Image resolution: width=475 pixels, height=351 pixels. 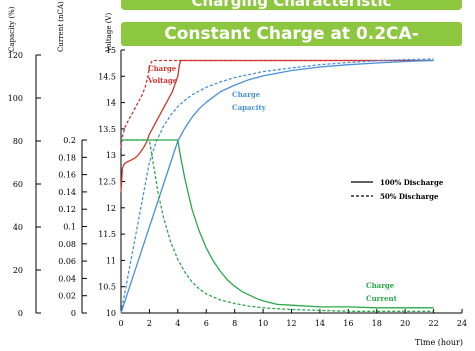 I want to click on voltage-tick-label: 10.5, so click(x=107, y=287).